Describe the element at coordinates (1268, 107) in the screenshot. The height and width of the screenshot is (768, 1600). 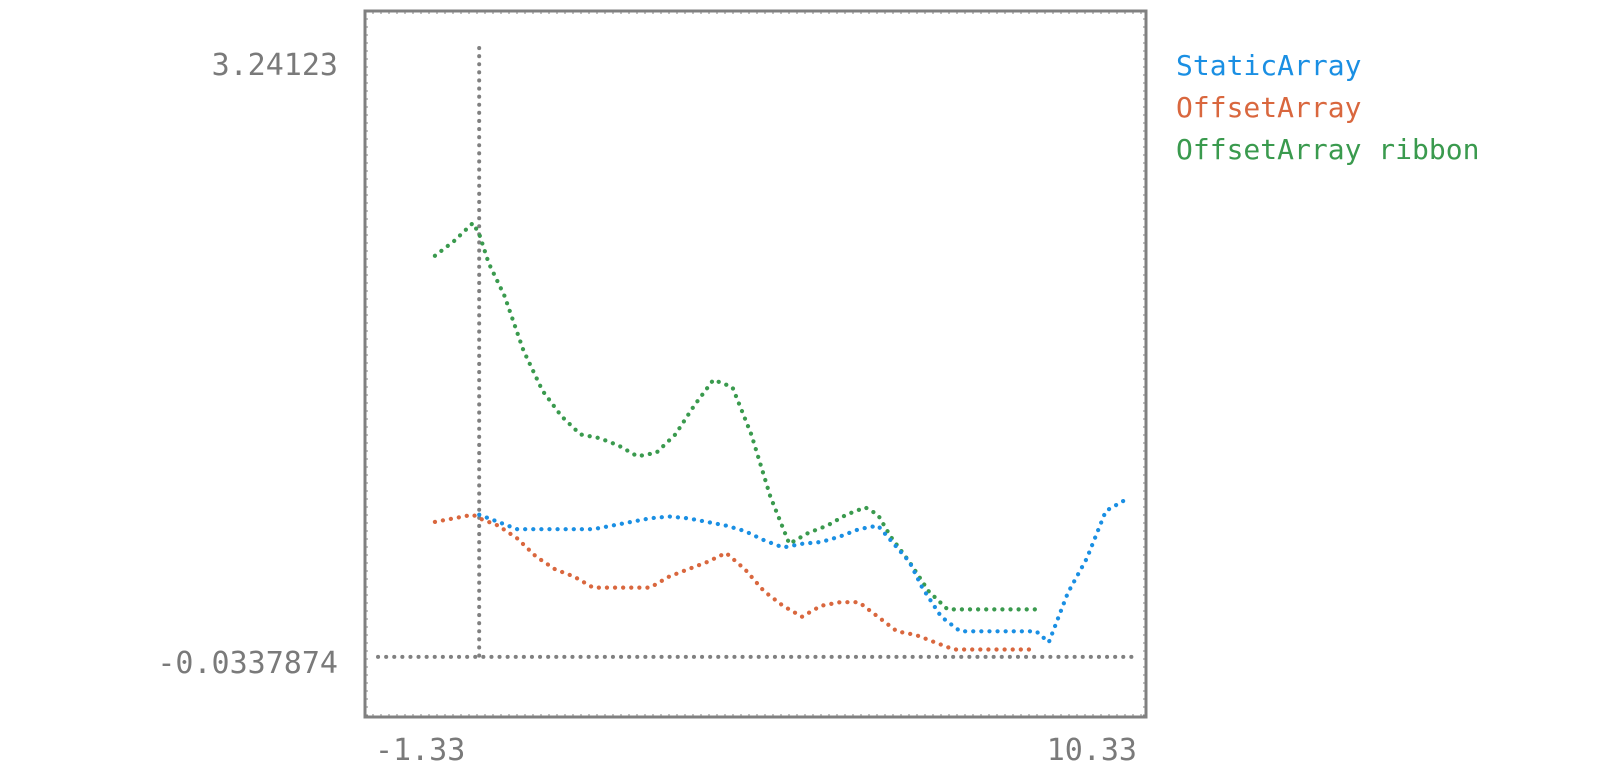
I see `legend-item-offset-array: OffsetArray` at that location.